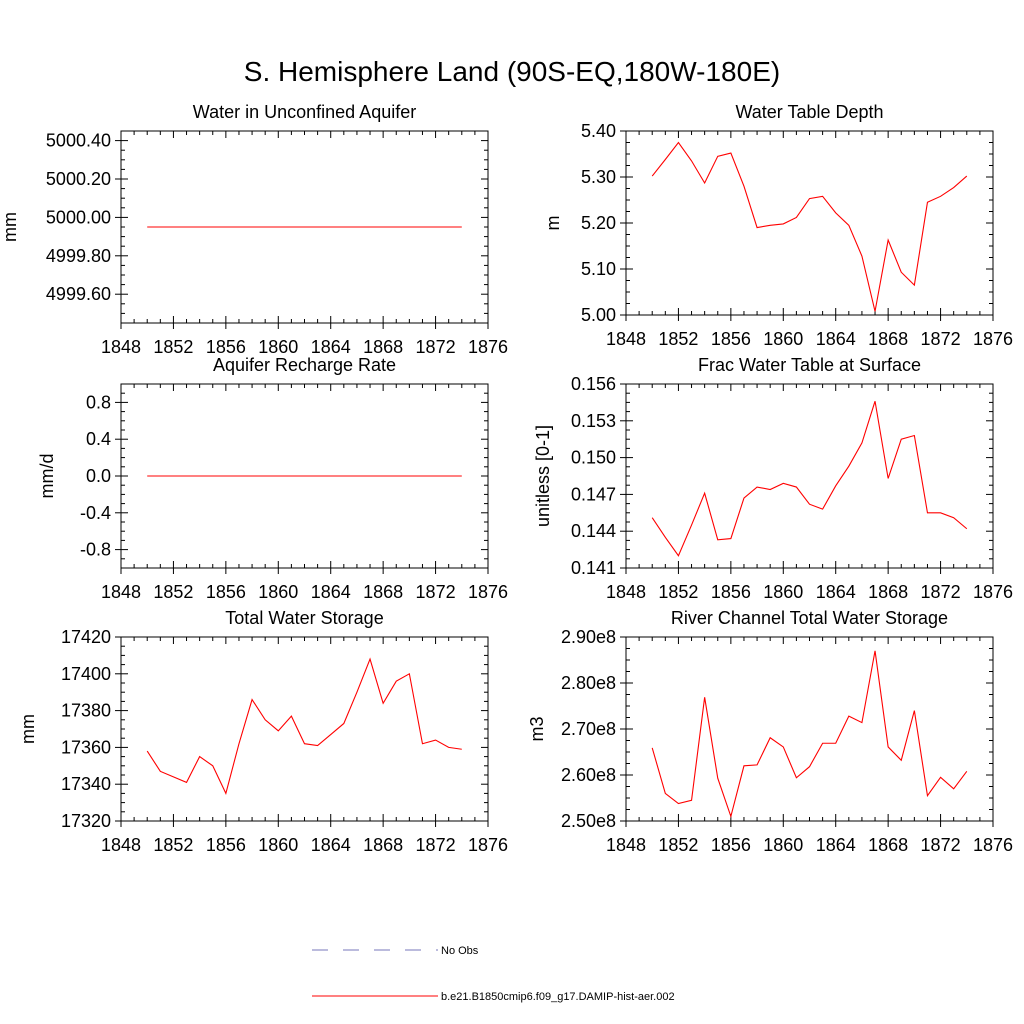  Describe the element at coordinates (86, 674) in the screenshot. I see `y-tick-label: 17400` at that location.